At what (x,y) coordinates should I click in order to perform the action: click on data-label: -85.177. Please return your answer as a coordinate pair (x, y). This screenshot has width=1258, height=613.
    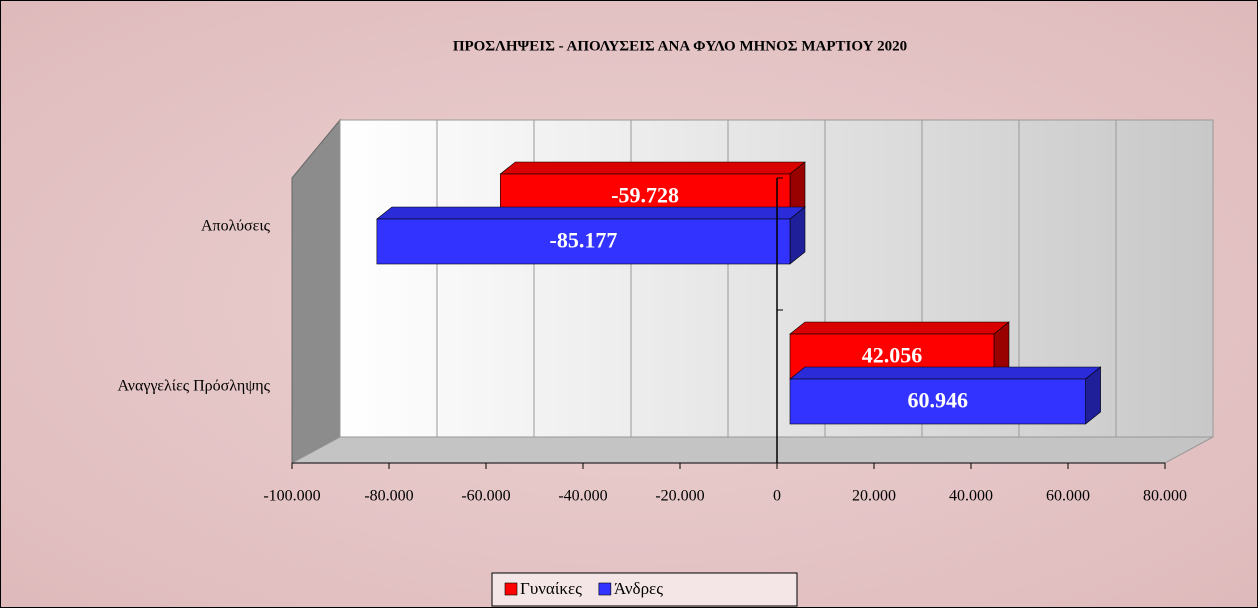
    Looking at the image, I should click on (584, 240).